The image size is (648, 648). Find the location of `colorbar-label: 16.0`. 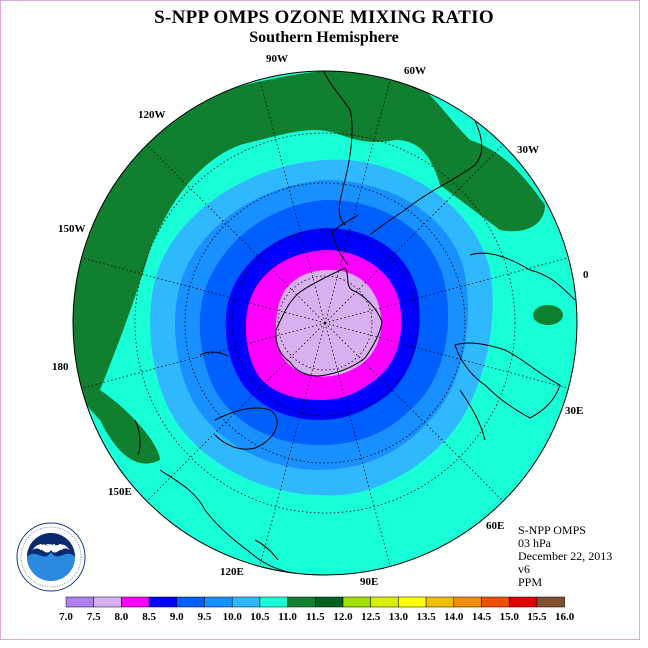

colorbar-label: 16.0 is located at coordinates (565, 617).